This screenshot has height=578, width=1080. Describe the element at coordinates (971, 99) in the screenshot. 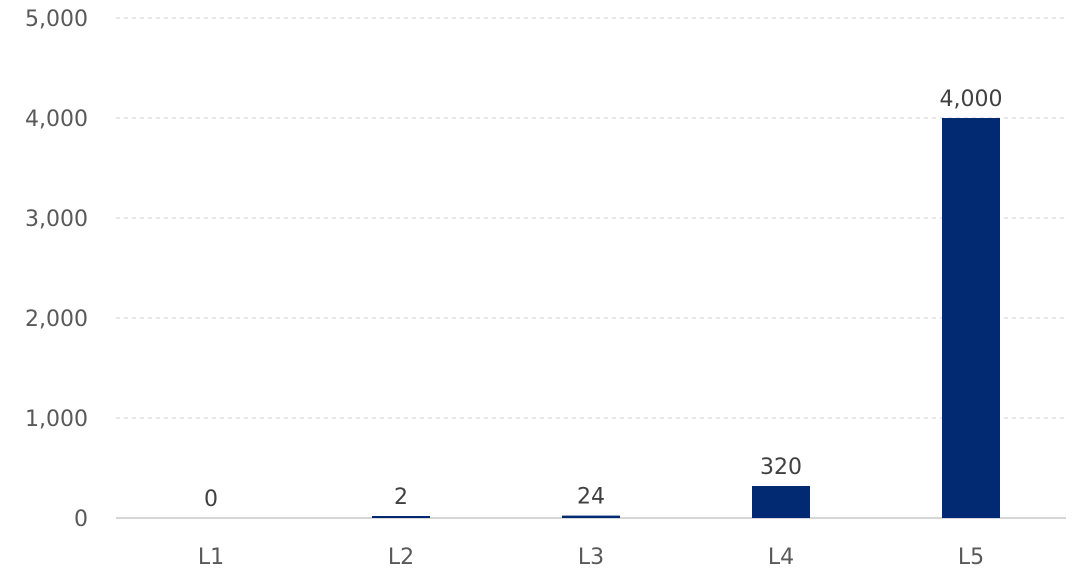

I see `data-label: 4,000` at that location.